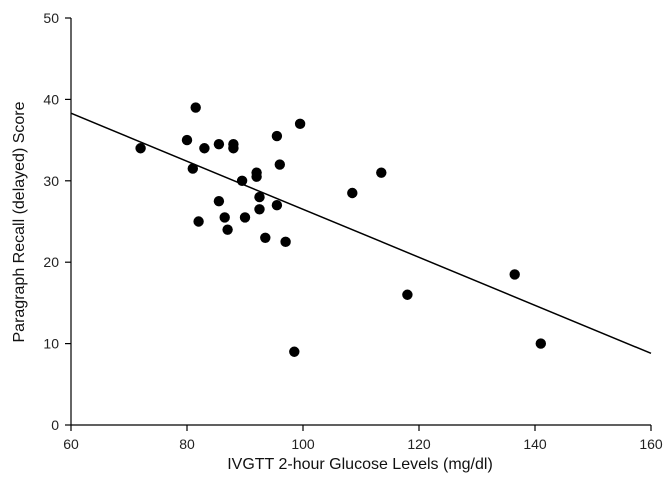  What do you see at coordinates (51, 344) in the screenshot?
I see `y-tick-label: 10` at bounding box center [51, 344].